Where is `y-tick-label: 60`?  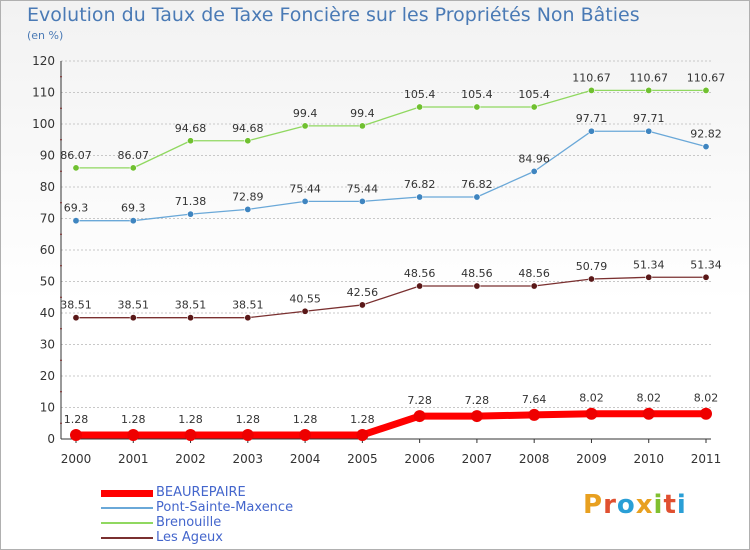
y-tick-label: 60 is located at coordinates (47, 250).